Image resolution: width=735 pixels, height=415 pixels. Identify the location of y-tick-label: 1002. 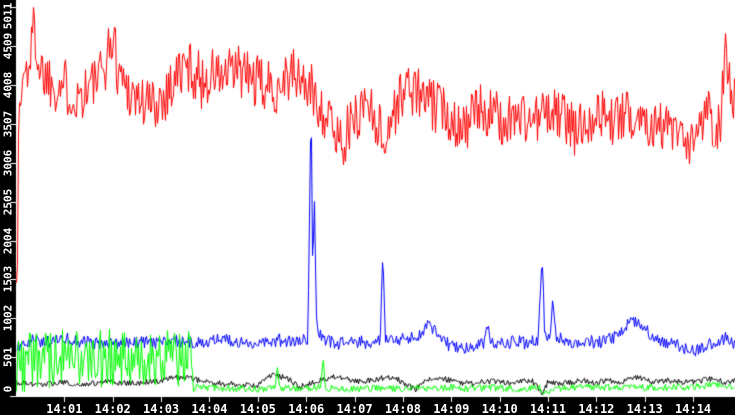
(8, 318).